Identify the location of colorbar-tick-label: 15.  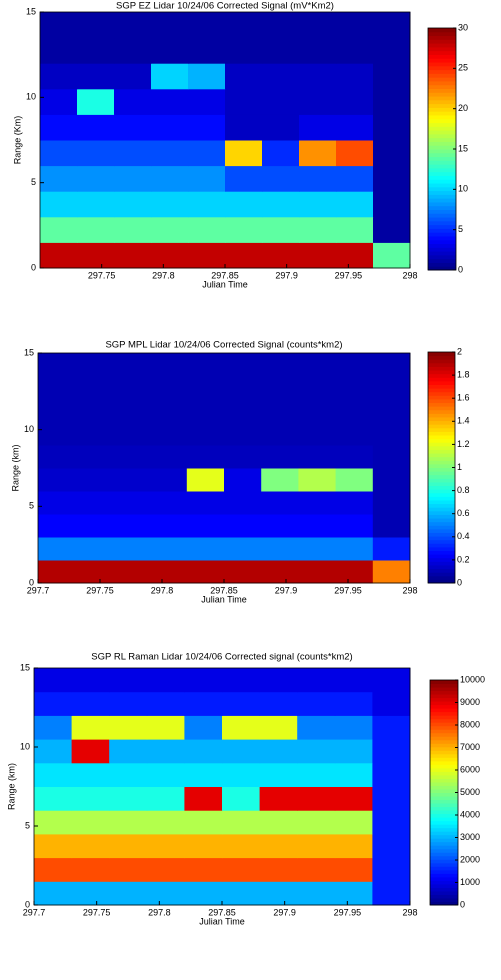
(463, 148).